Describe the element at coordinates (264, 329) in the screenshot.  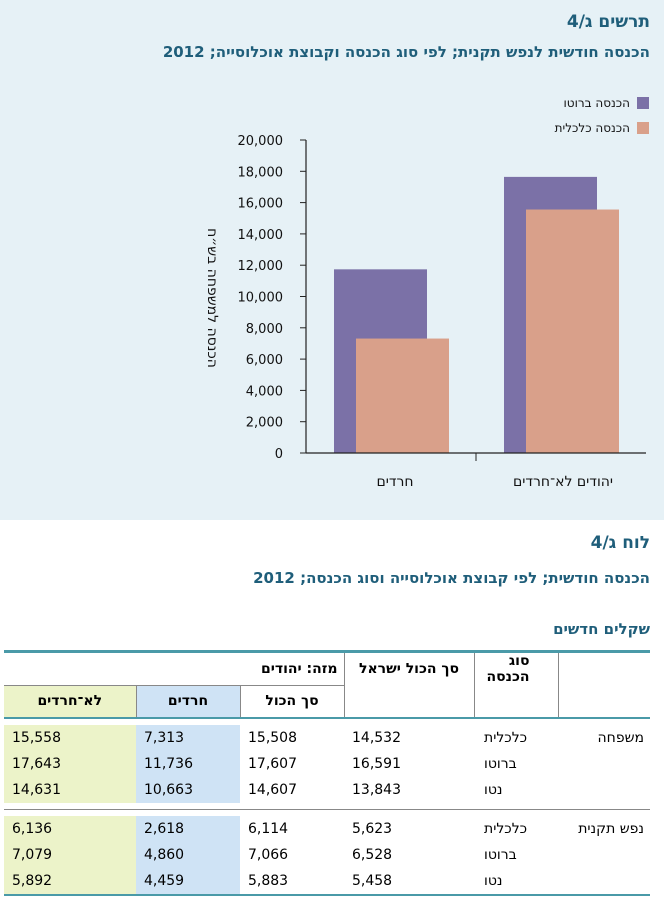
I see `y-tick-label: 8,000` at that location.